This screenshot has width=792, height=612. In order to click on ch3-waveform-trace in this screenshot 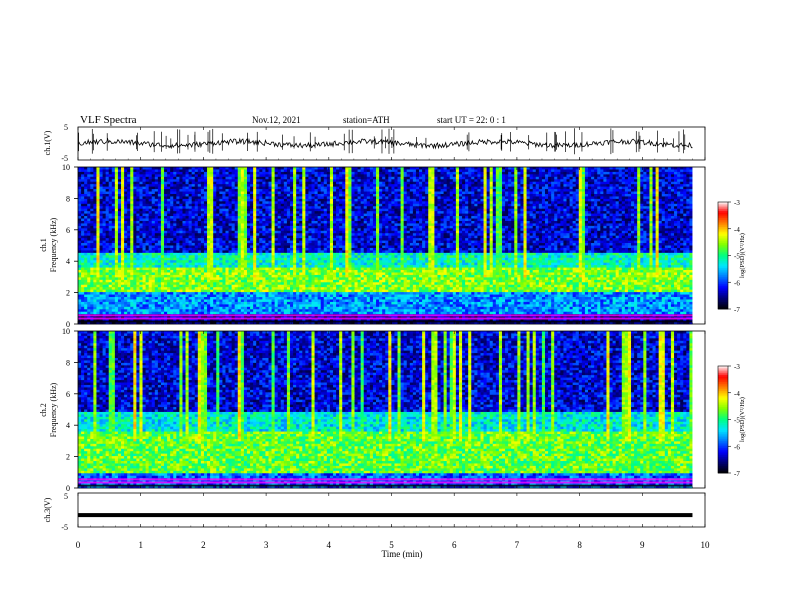, I will do `click(385, 515)`.